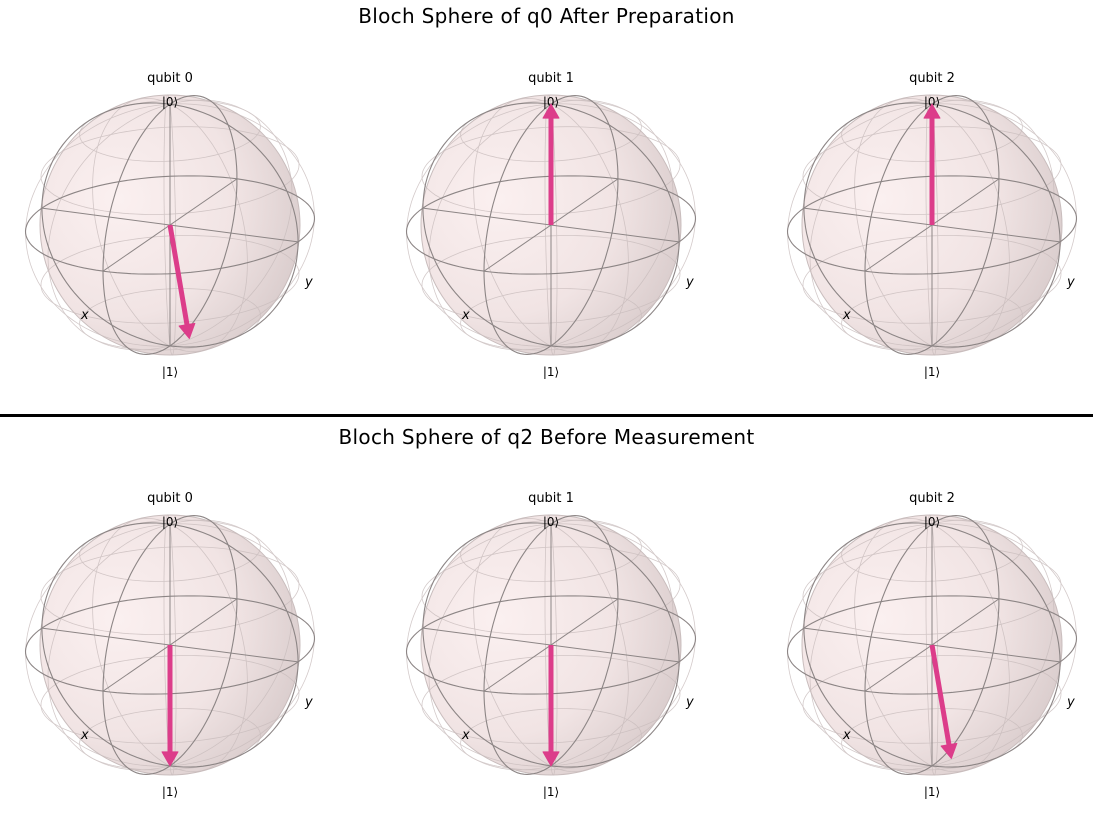 The width and height of the screenshot is (1093, 830). I want to click on panel-title: Bloch Sphere of q2 Before Measurement, so click(546, 437).